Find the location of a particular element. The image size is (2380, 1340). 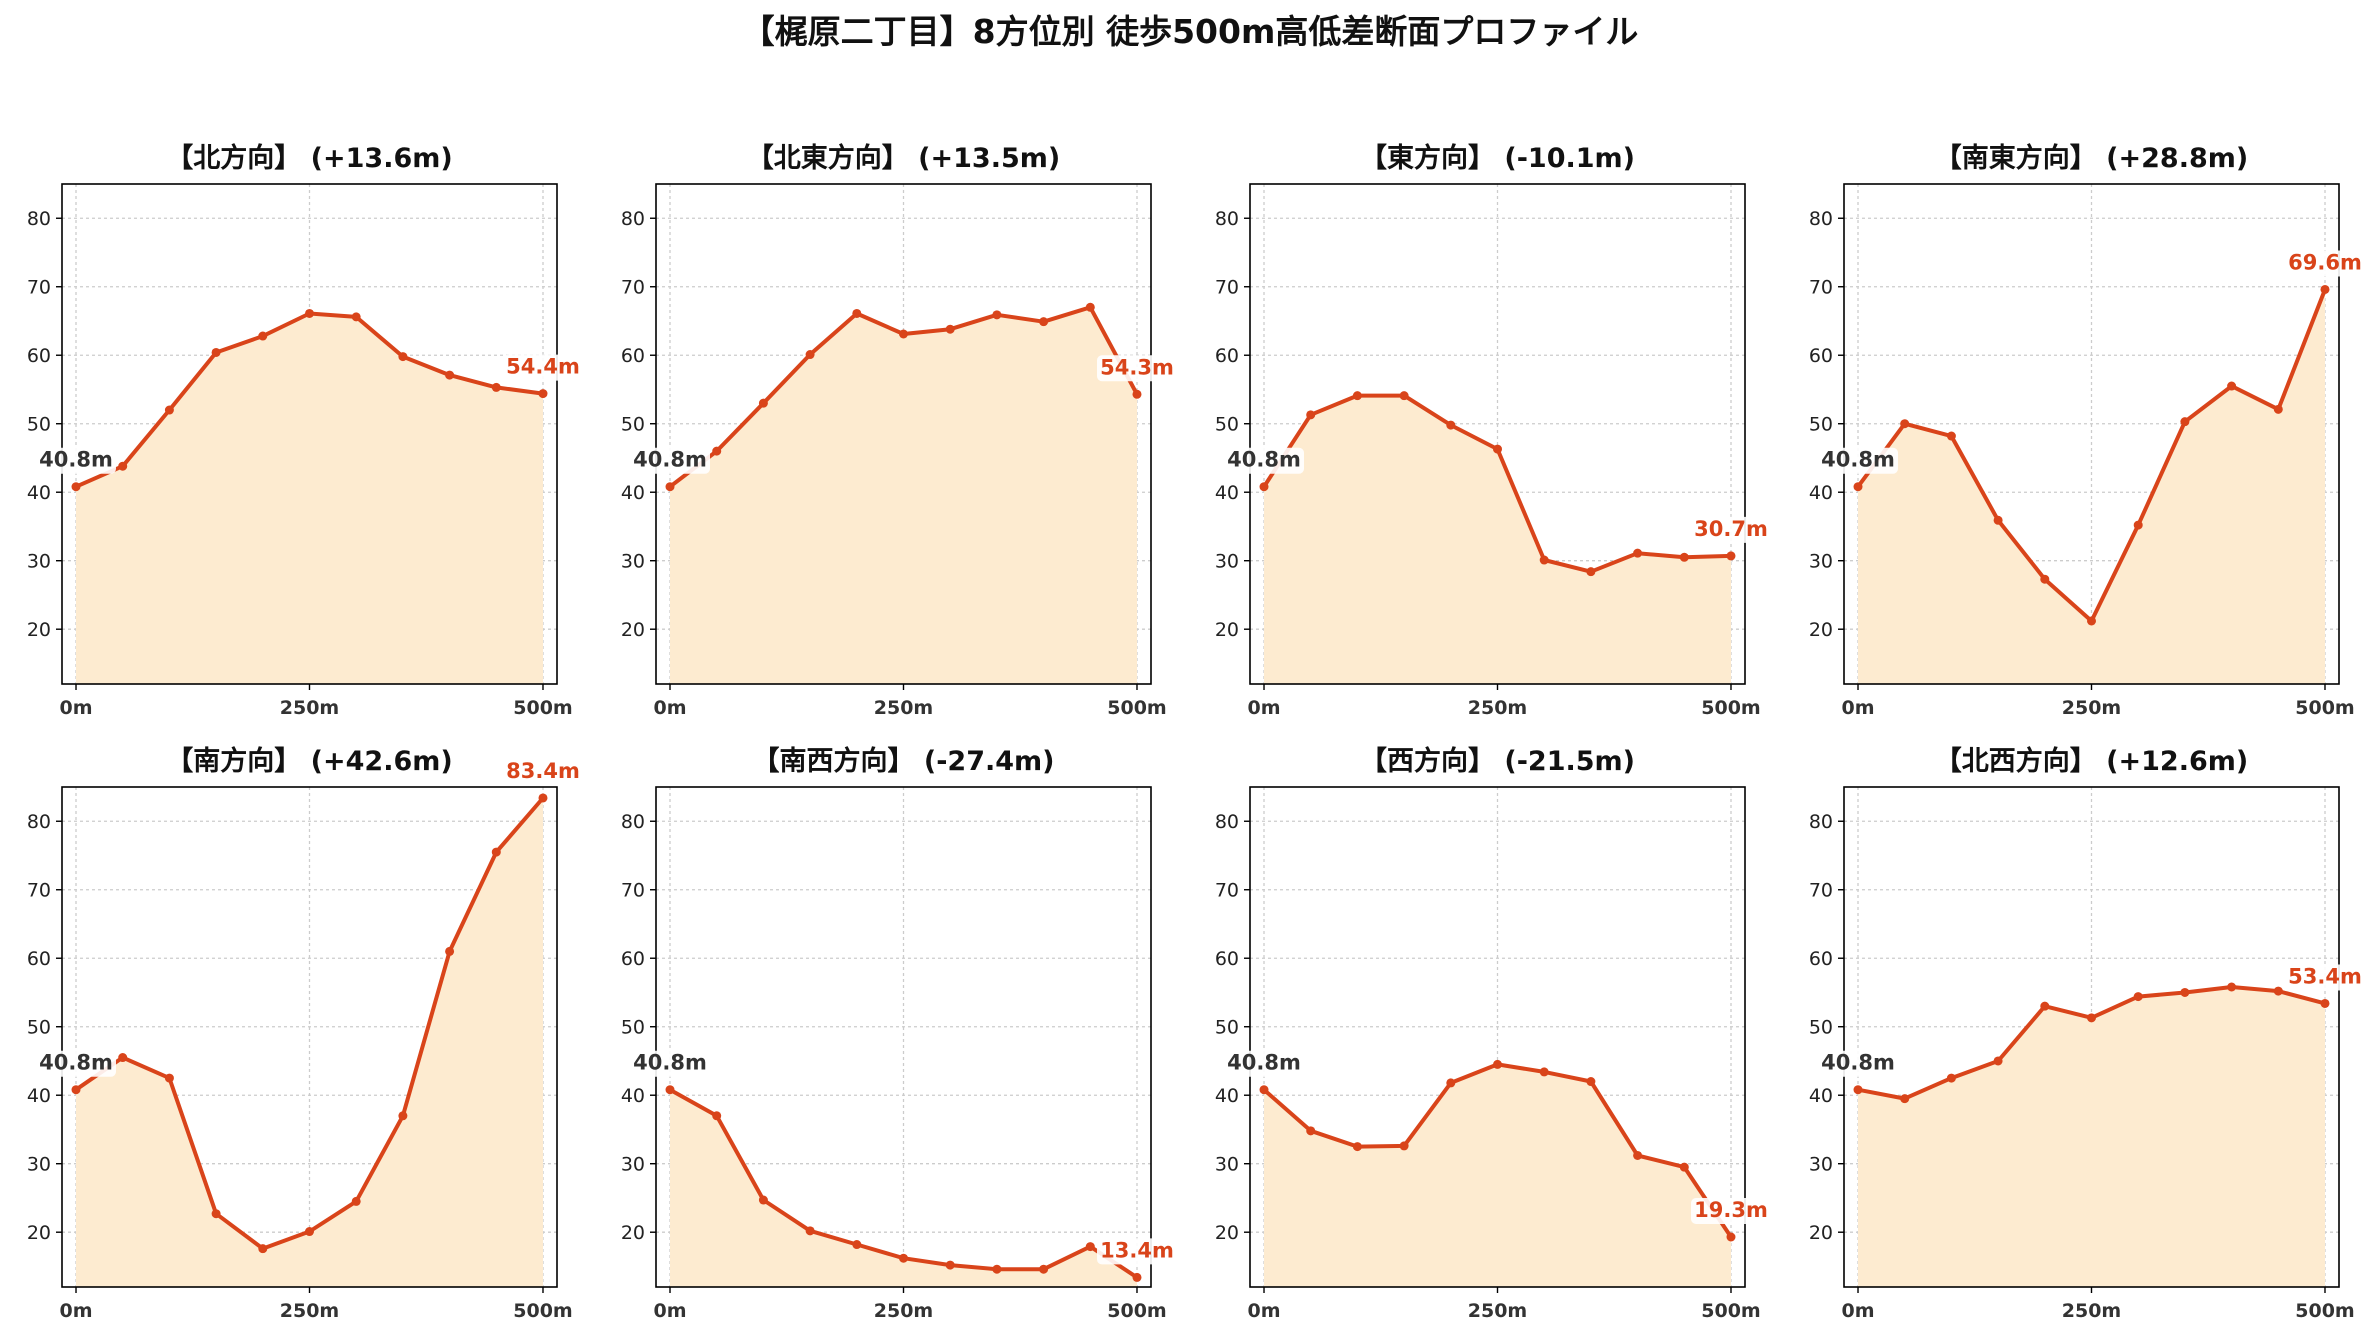

y-tick-label: 20 is located at coordinates (39, 630).